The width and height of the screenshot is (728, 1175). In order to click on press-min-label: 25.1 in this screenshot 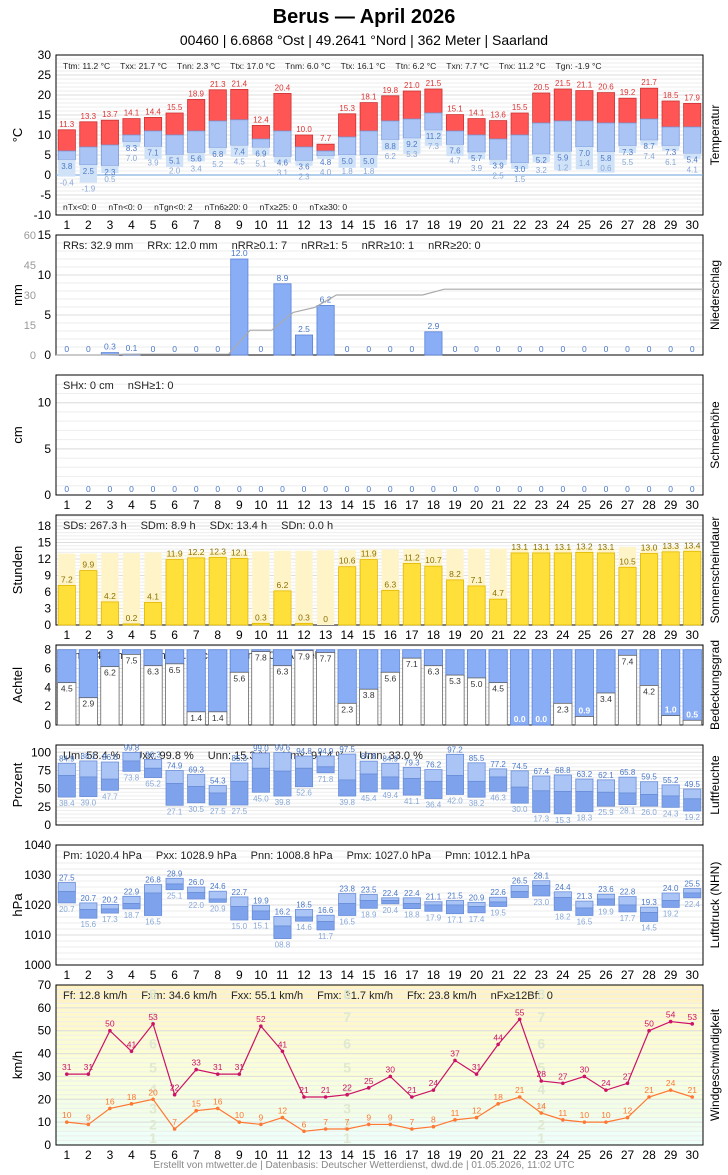, I will do `click(175, 896)`.